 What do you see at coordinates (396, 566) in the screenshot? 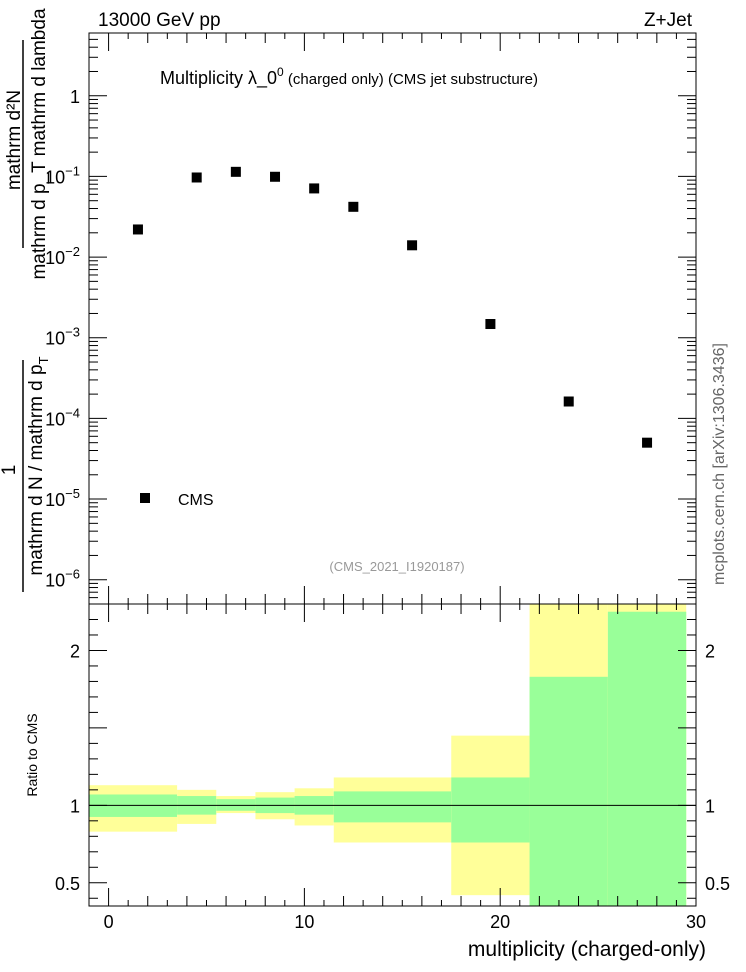
I see `analysis-watermark: (CMS_2021_I1920187)` at bounding box center [396, 566].